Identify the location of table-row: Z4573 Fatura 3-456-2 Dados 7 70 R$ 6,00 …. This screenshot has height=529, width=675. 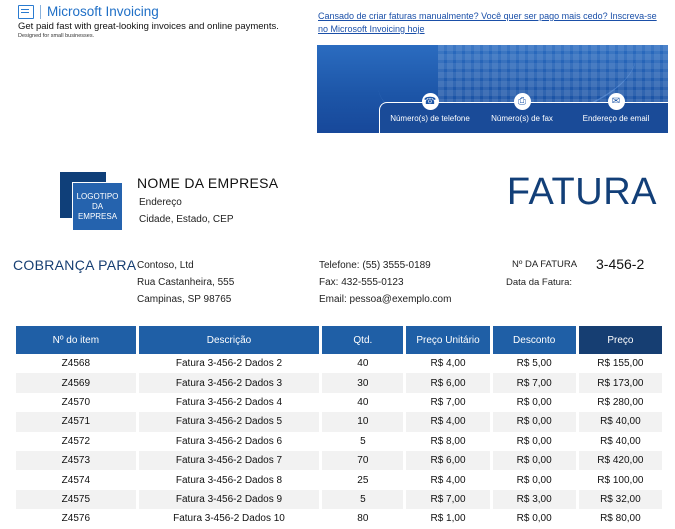
(339, 460).